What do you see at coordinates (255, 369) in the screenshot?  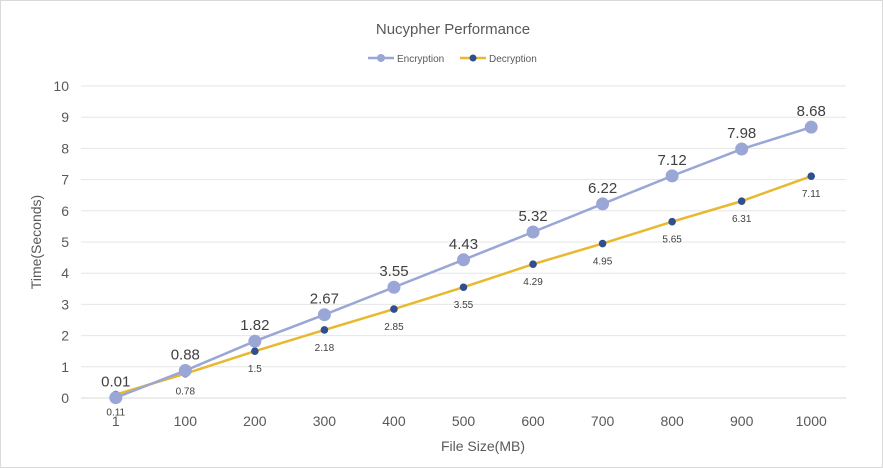 I see `decryption-data-label: 1.5` at bounding box center [255, 369].